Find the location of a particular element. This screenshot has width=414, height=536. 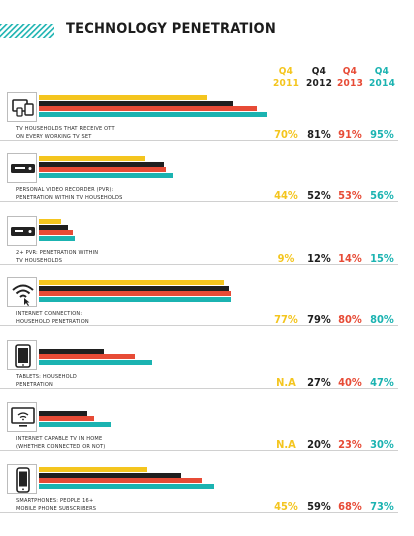

value-label-2012: 27% is located at coordinates (319, 382).